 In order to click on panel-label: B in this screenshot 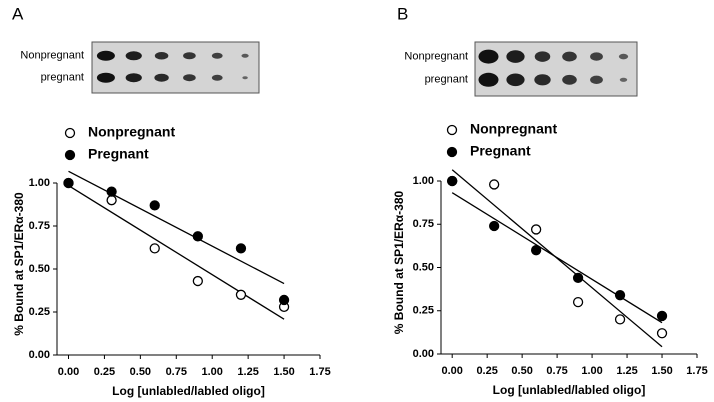, I will do `click(402, 13)`.